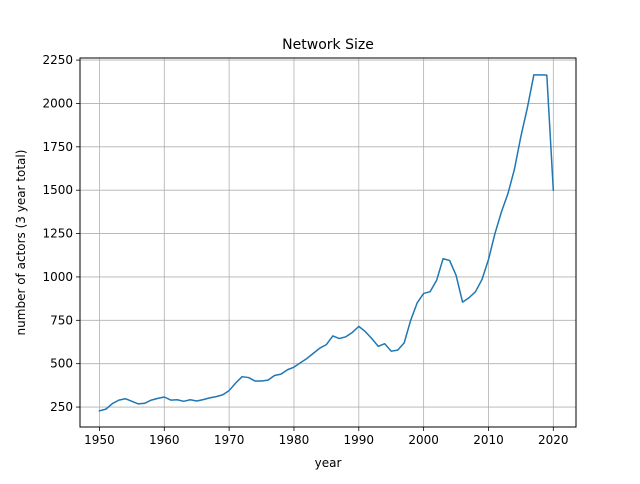 The width and height of the screenshot is (640, 484). I want to click on x-tick-label: 1960, so click(164, 440).